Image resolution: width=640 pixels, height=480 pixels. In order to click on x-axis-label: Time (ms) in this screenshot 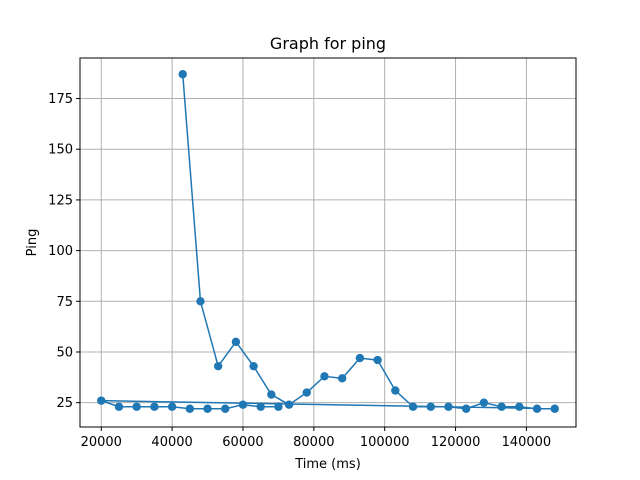, I will do `click(327, 464)`.